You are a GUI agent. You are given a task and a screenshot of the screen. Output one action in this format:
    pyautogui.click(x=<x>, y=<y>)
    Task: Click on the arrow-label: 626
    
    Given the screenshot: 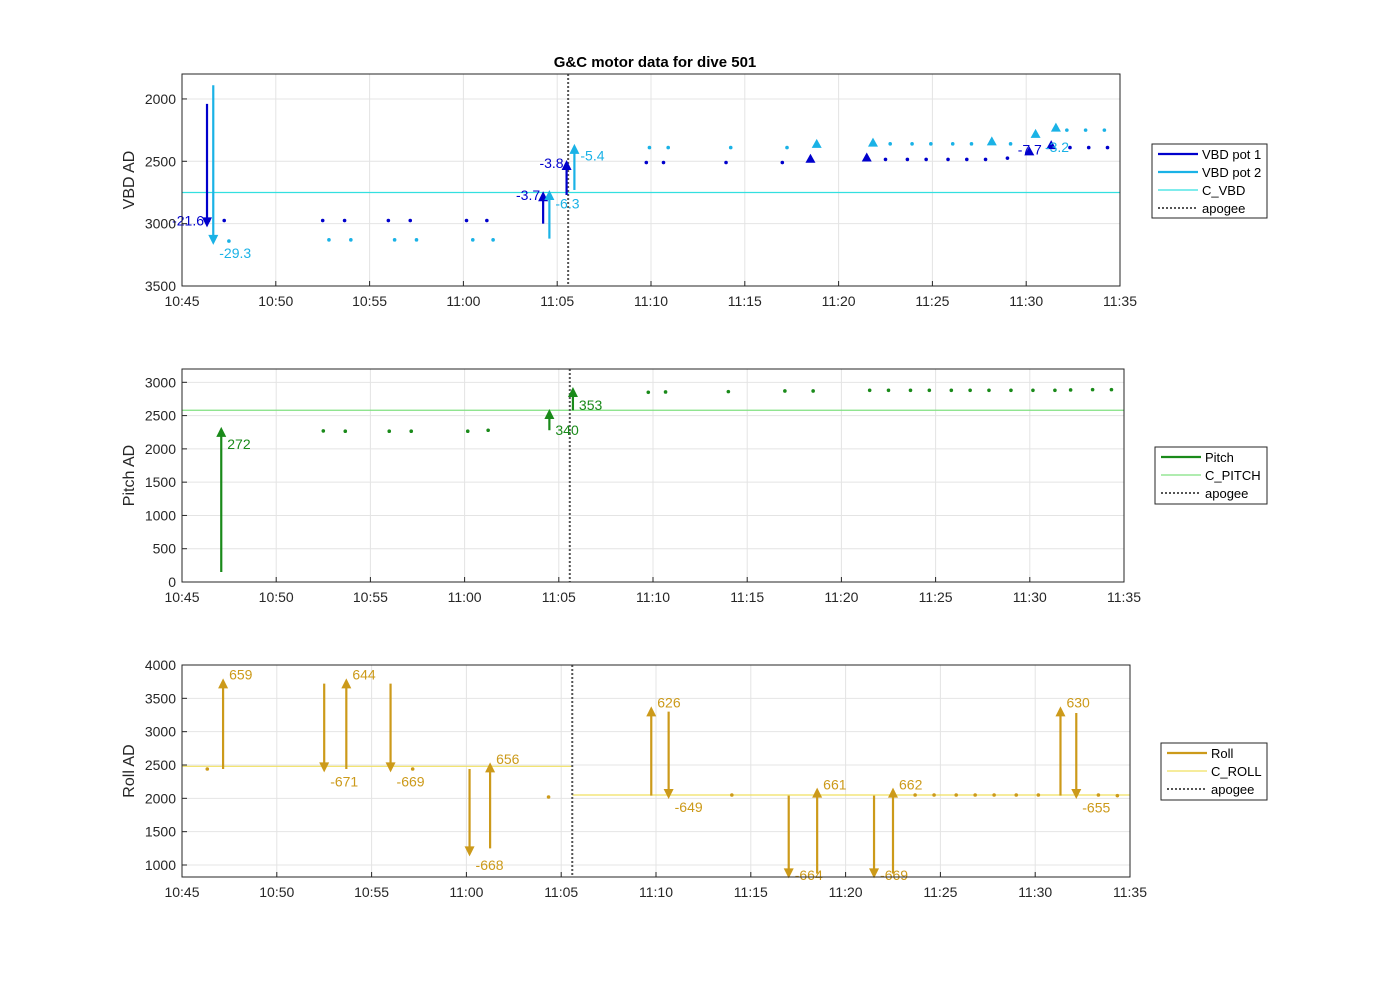 What is the action you would take?
    pyautogui.click(x=669, y=702)
    